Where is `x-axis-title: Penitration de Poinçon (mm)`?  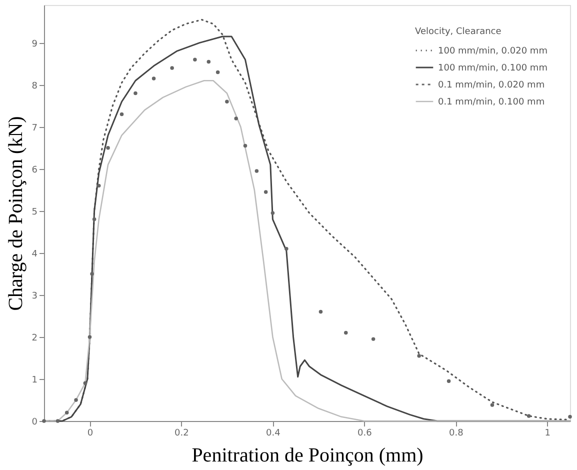 x-axis-title: Penitration de Poinçon (mm) is located at coordinates (308, 455).